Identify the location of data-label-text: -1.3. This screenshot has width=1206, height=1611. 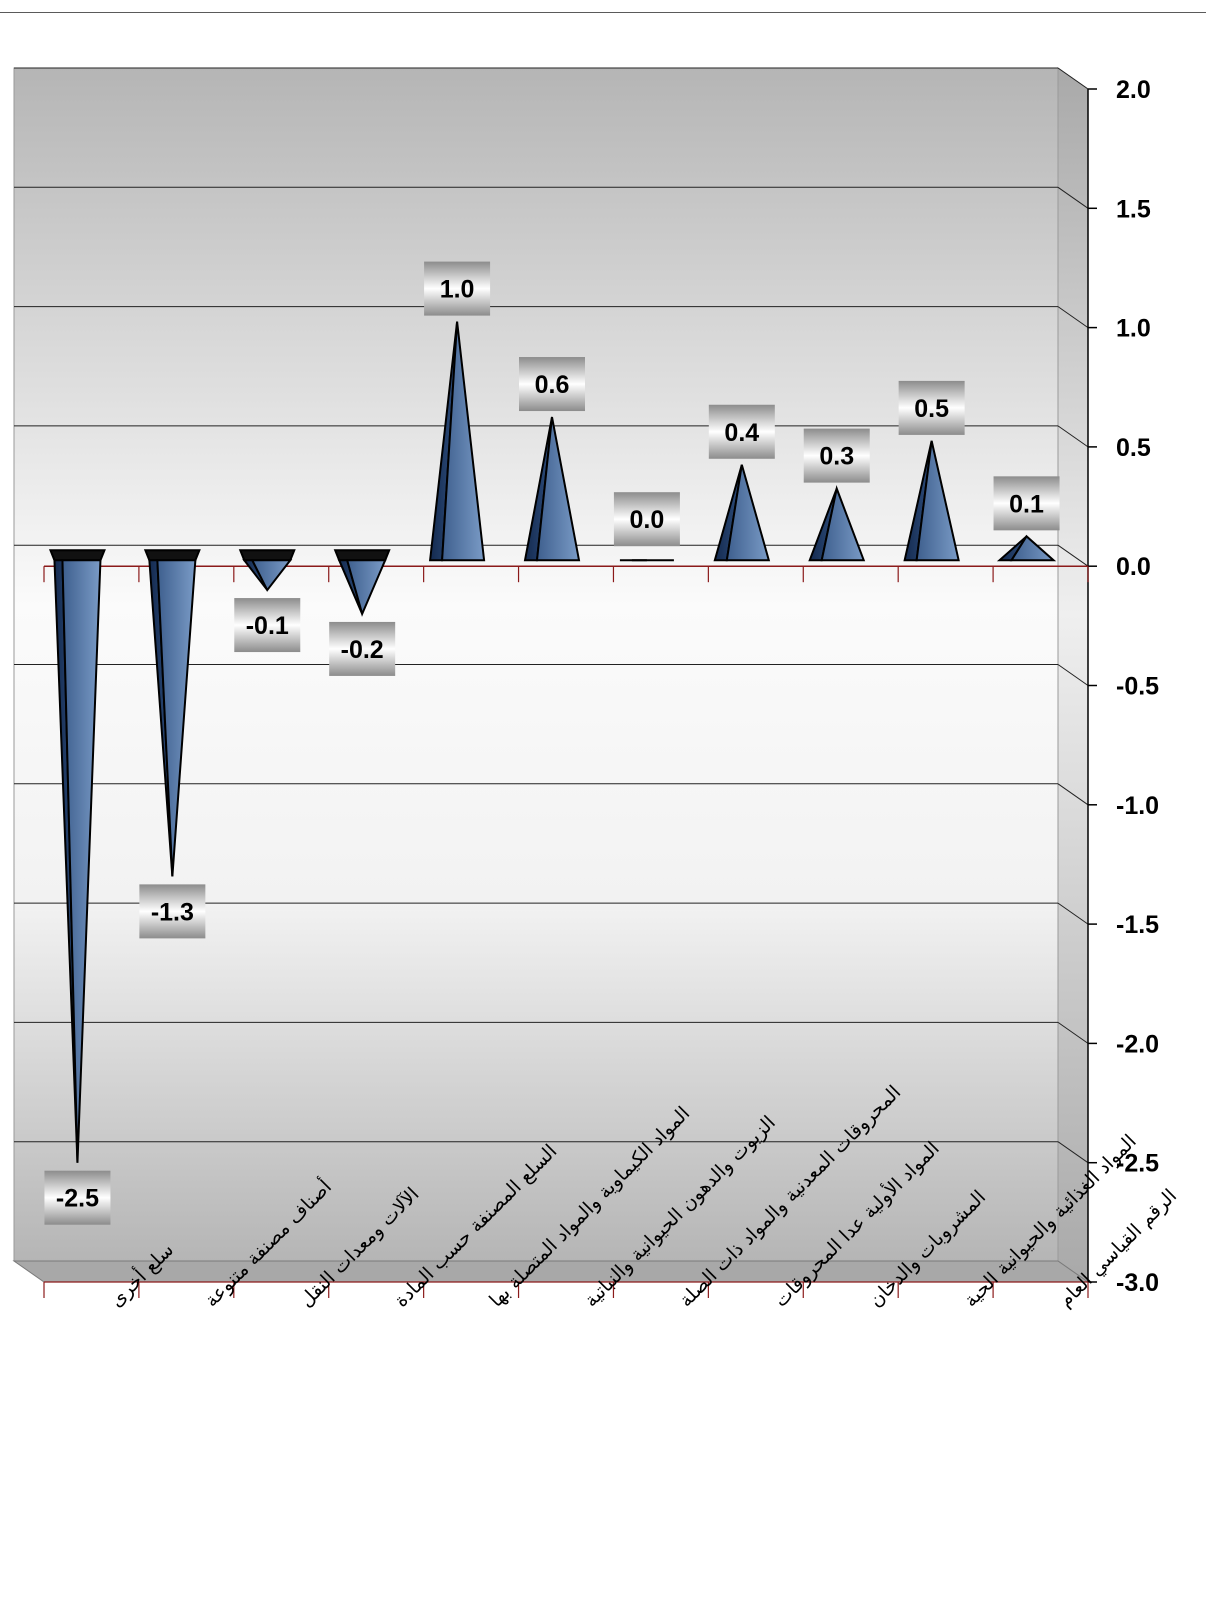
(172, 912).